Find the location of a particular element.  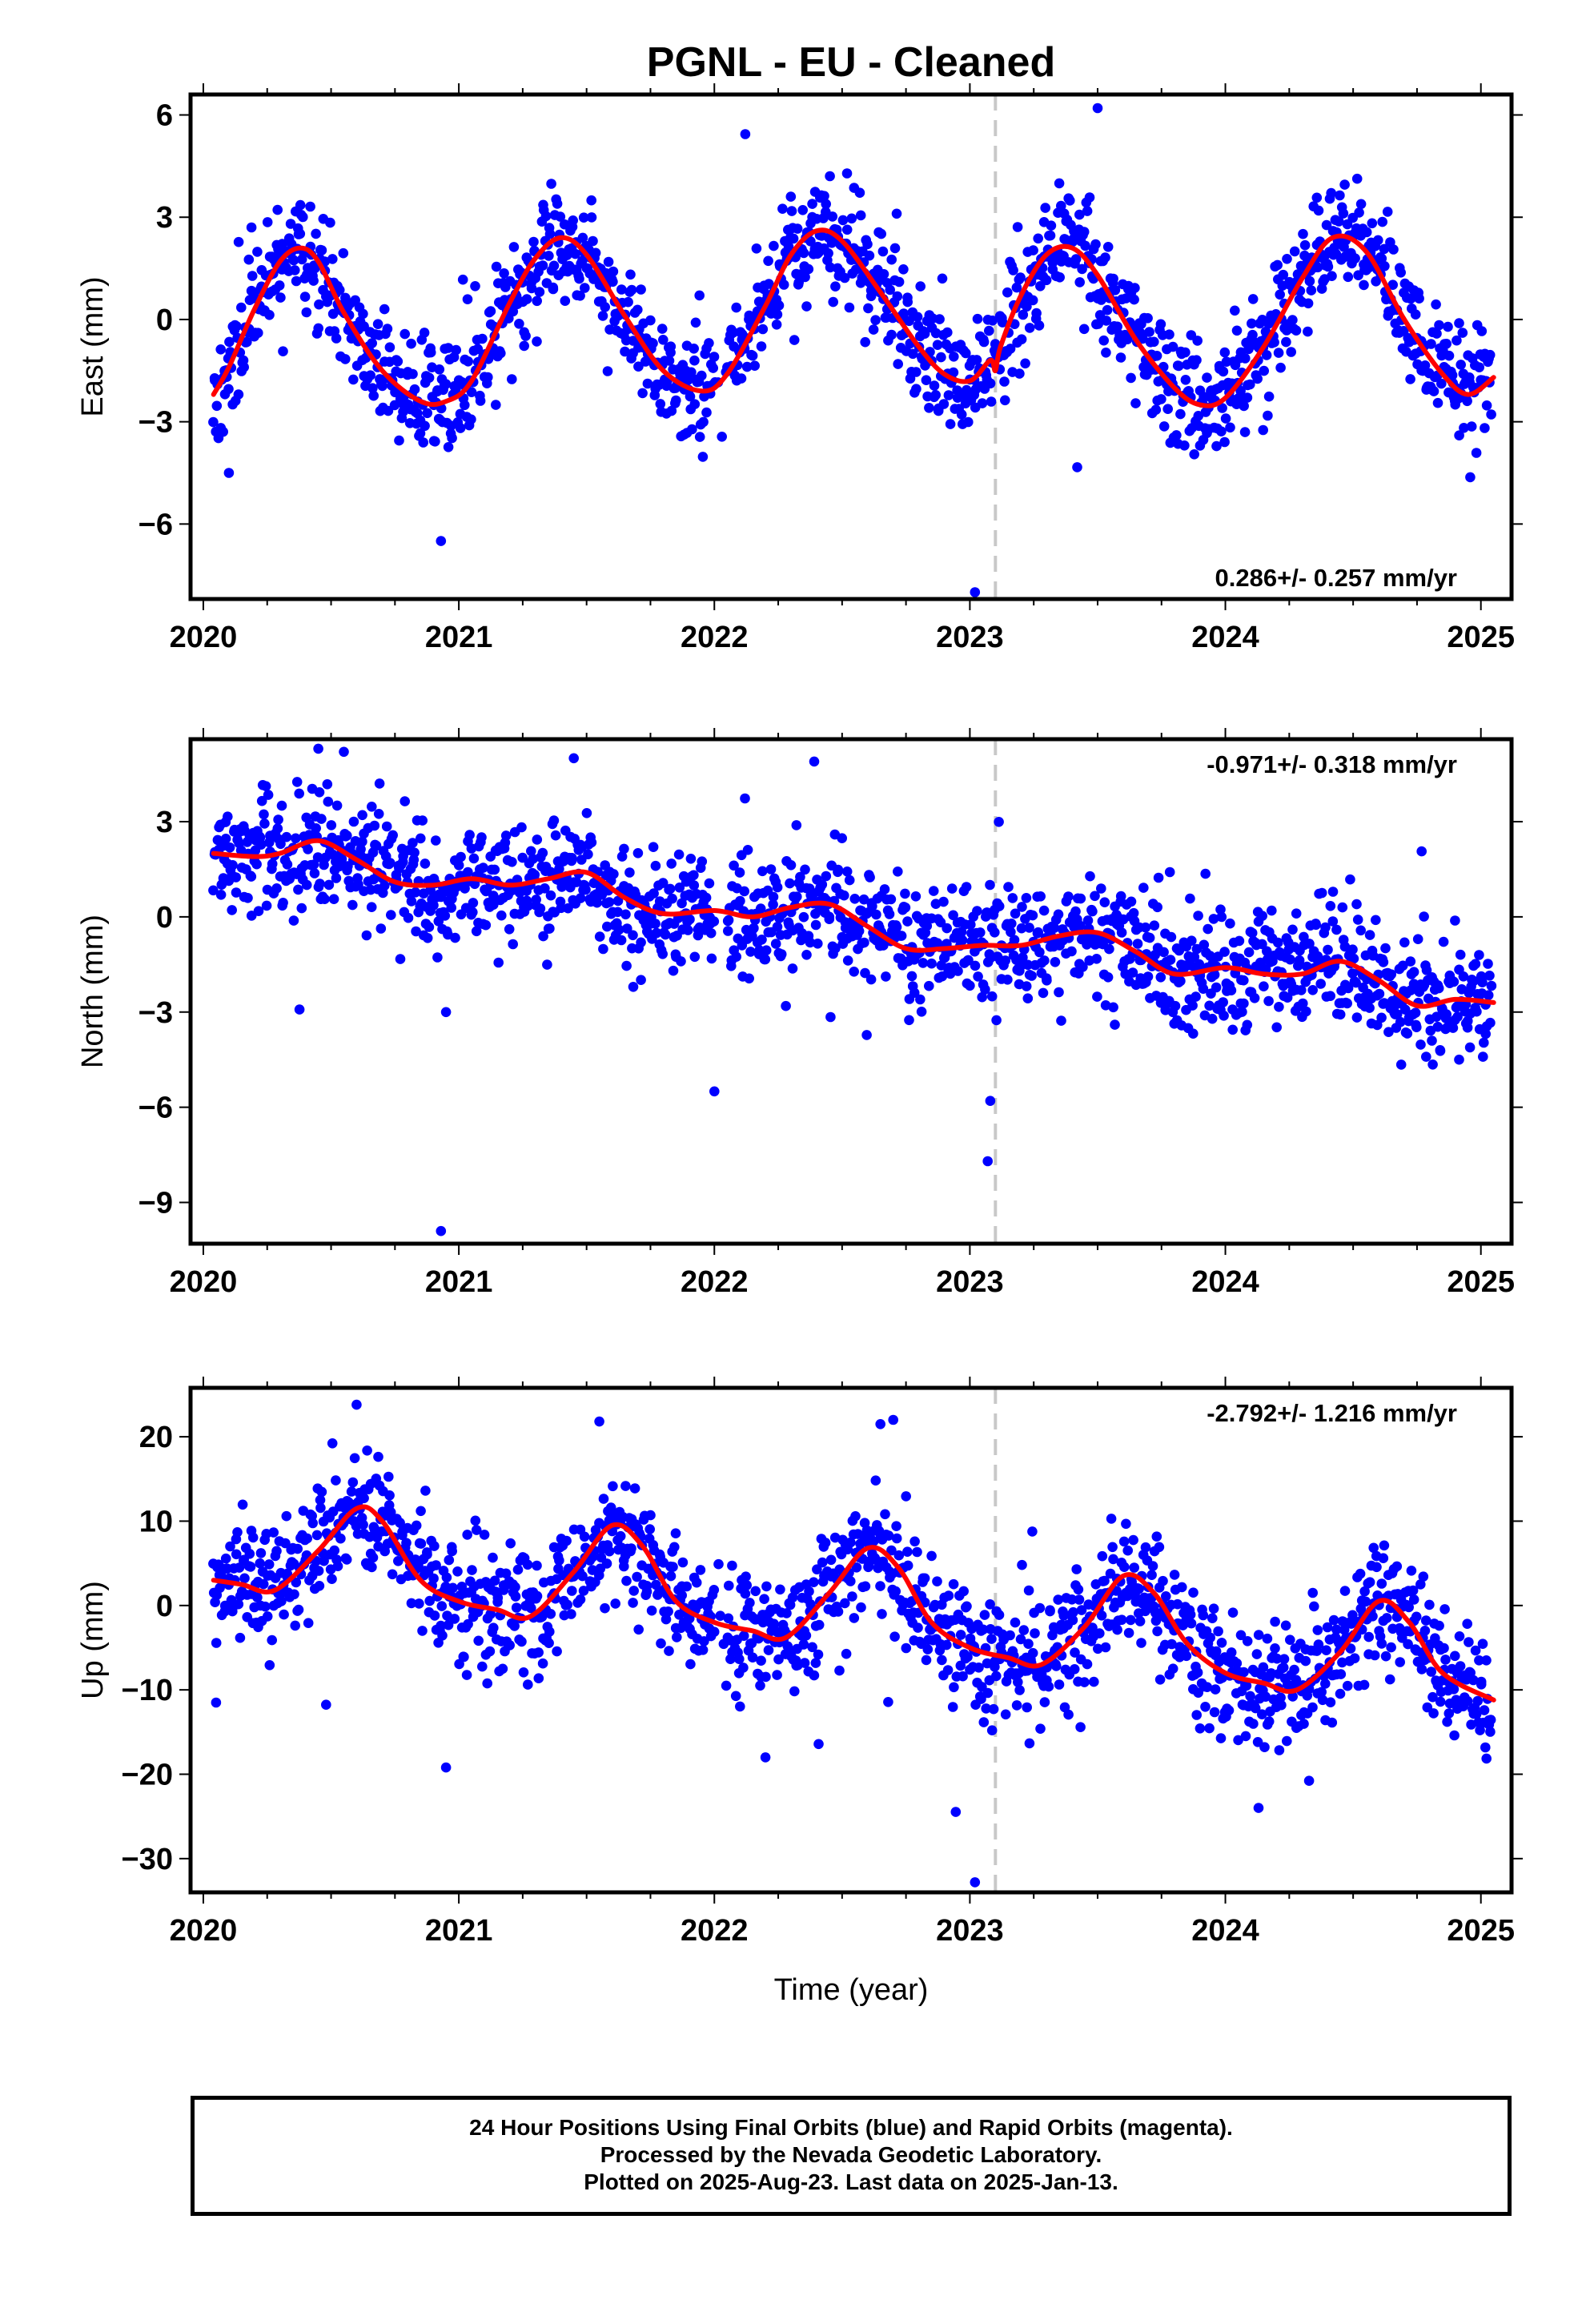

up-x-tick-label: 2025 is located at coordinates (1481, 1931).